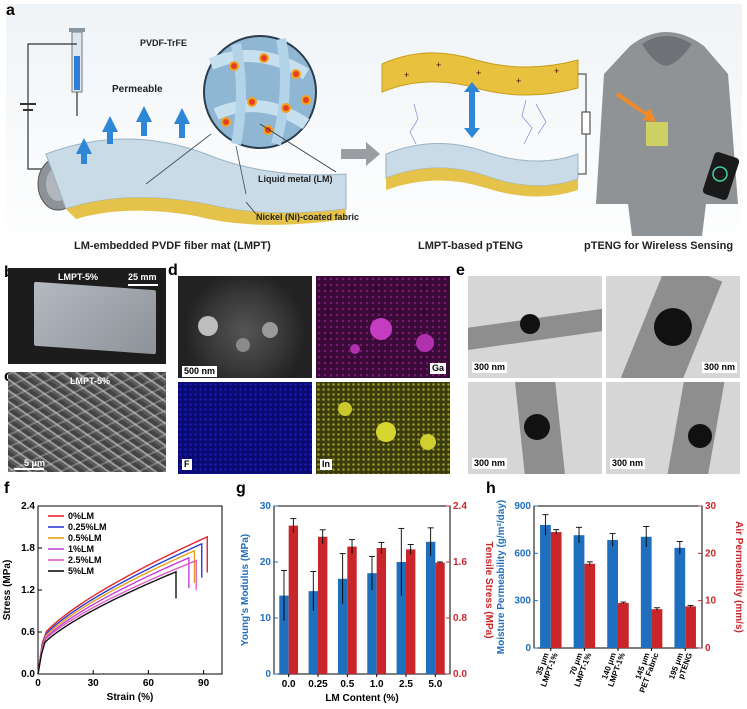 This screenshot has width=747, height=709. Describe the element at coordinates (28, 632) in the screenshot. I see `y-tick-label: 0.6` at that location.